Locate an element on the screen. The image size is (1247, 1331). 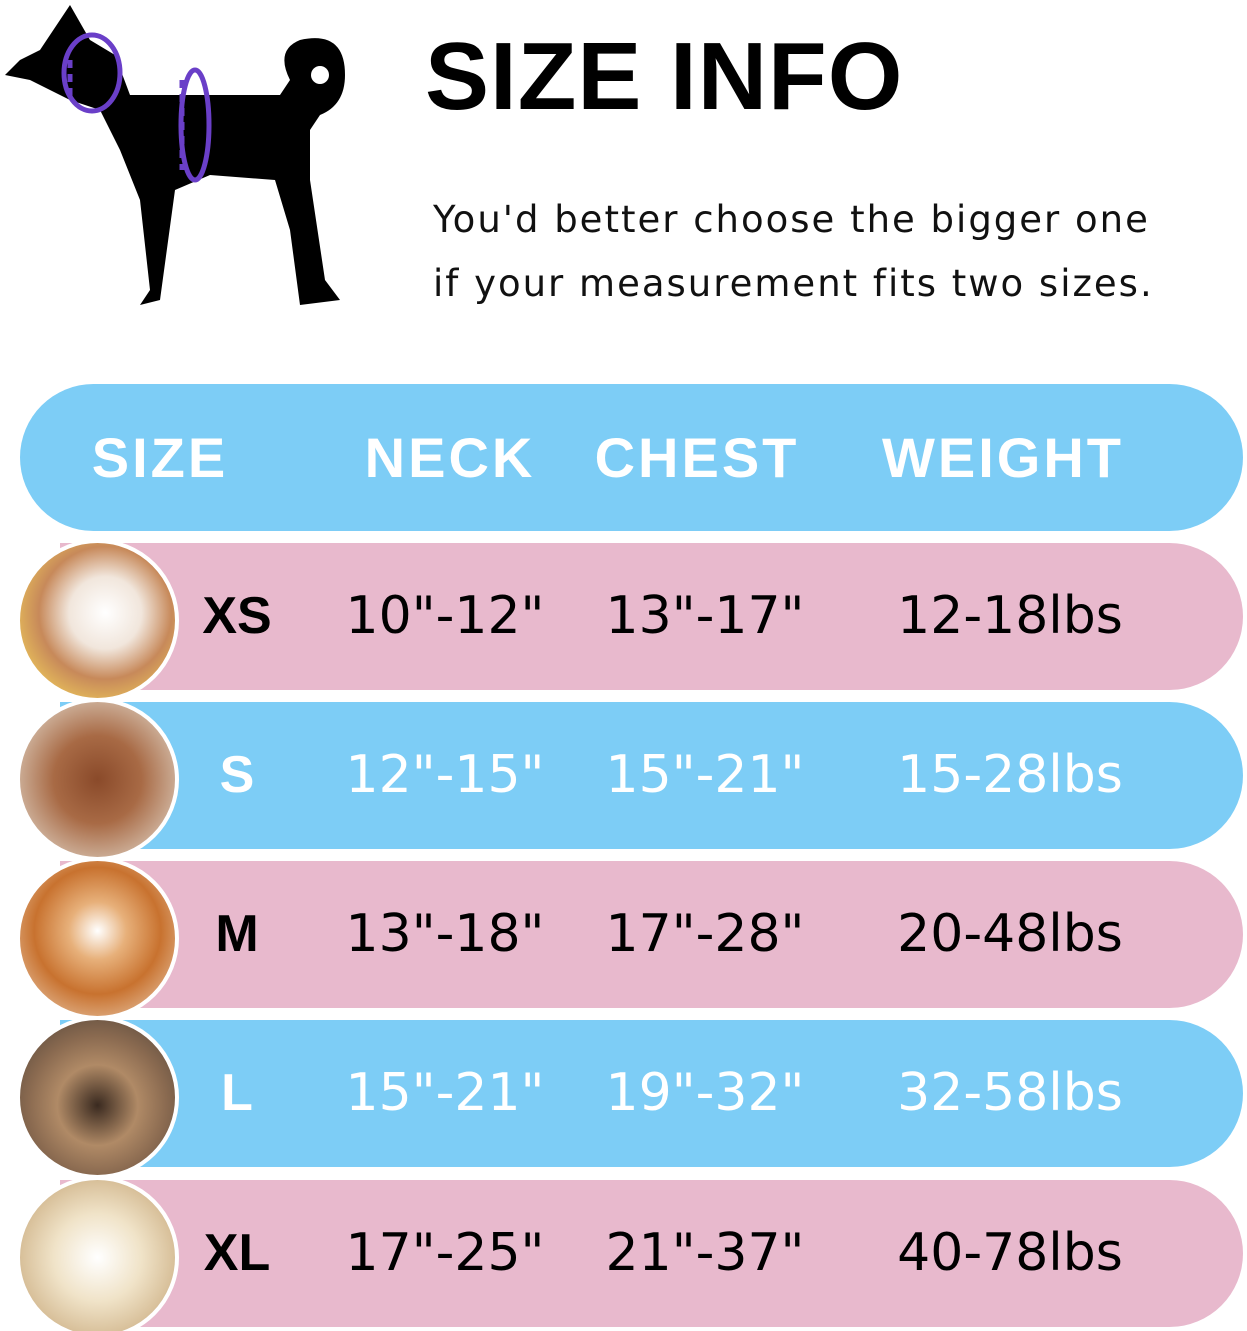
labrador-photo is located at coordinates (97, 1253).